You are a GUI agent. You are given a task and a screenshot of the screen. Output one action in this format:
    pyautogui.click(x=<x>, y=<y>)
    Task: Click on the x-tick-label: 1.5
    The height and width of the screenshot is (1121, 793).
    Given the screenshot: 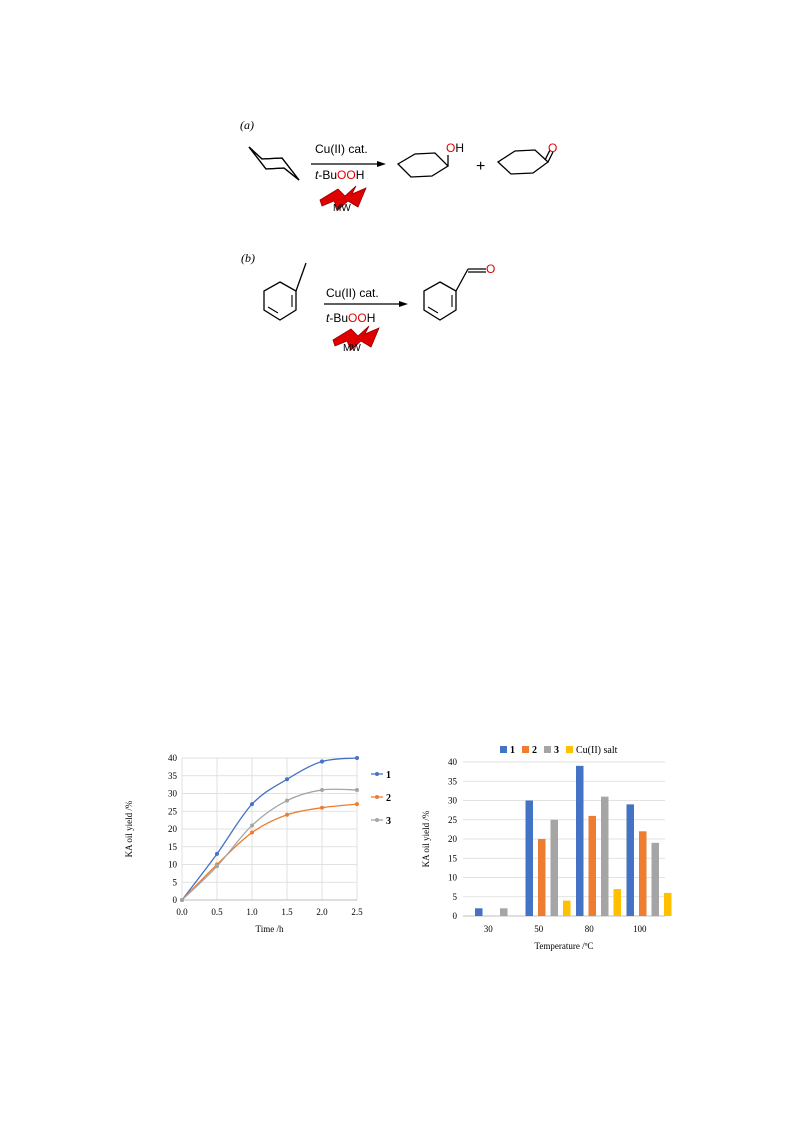 What is the action you would take?
    pyautogui.click(x=287, y=912)
    